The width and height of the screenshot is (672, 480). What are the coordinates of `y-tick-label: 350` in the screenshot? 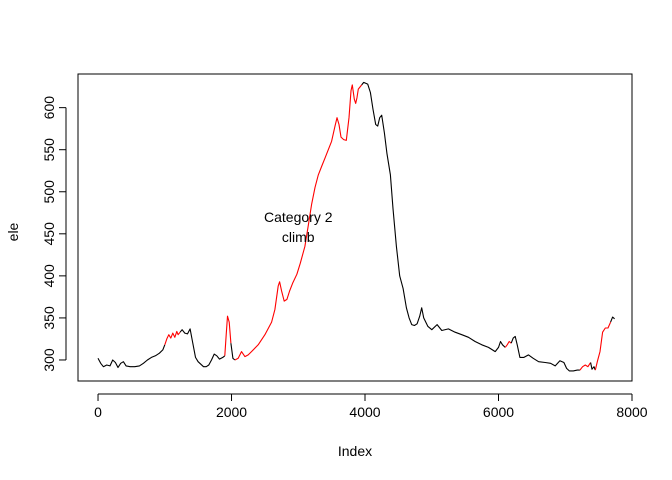 It's located at (49, 318).